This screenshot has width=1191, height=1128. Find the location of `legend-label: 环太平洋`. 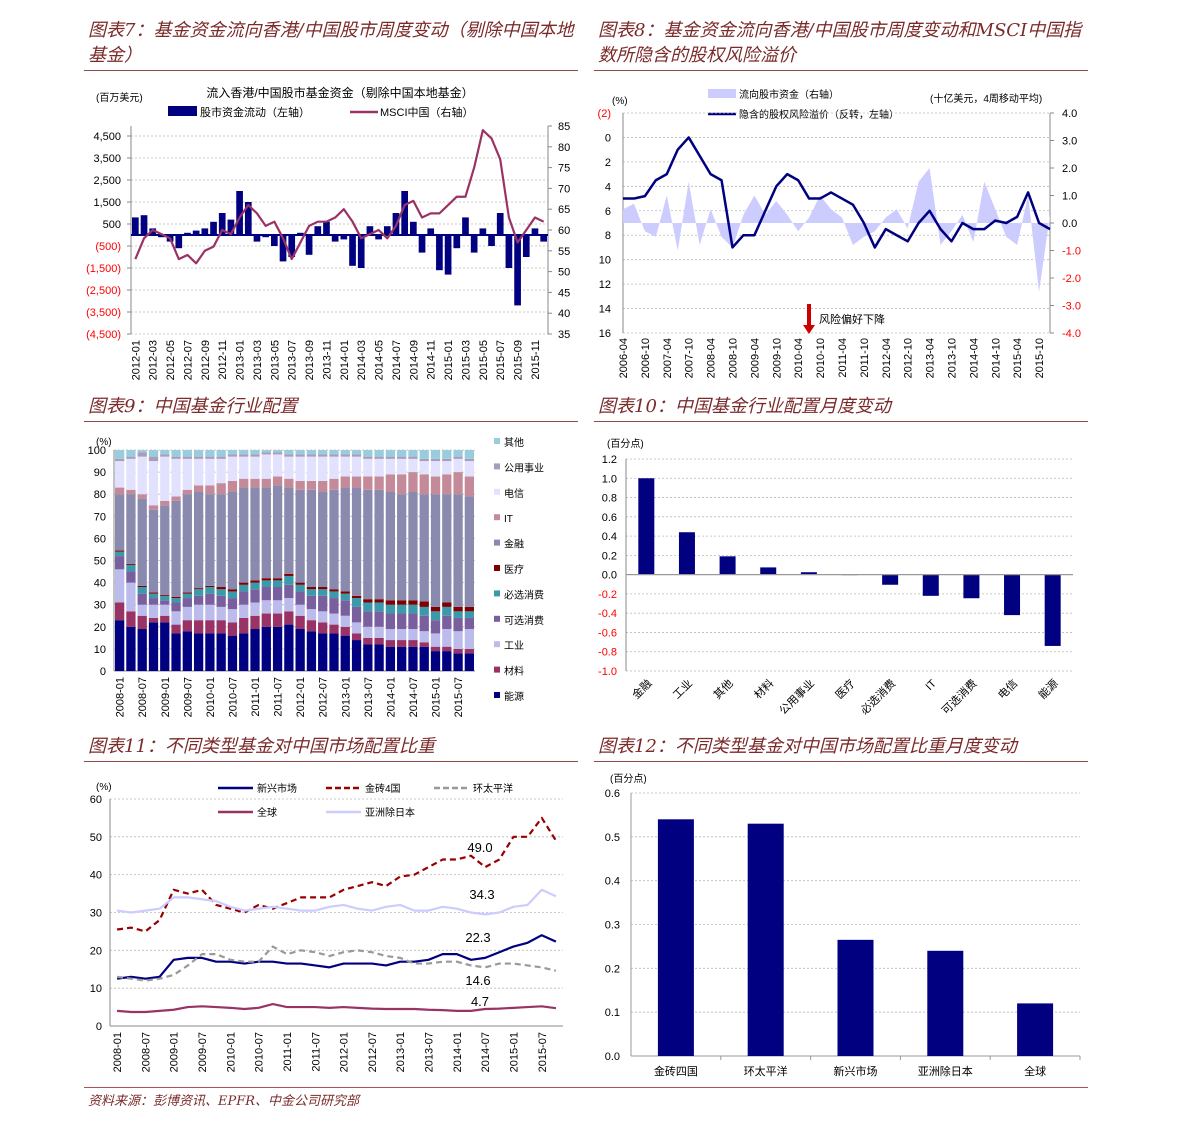

legend-label: 环太平洋 is located at coordinates (493, 788).